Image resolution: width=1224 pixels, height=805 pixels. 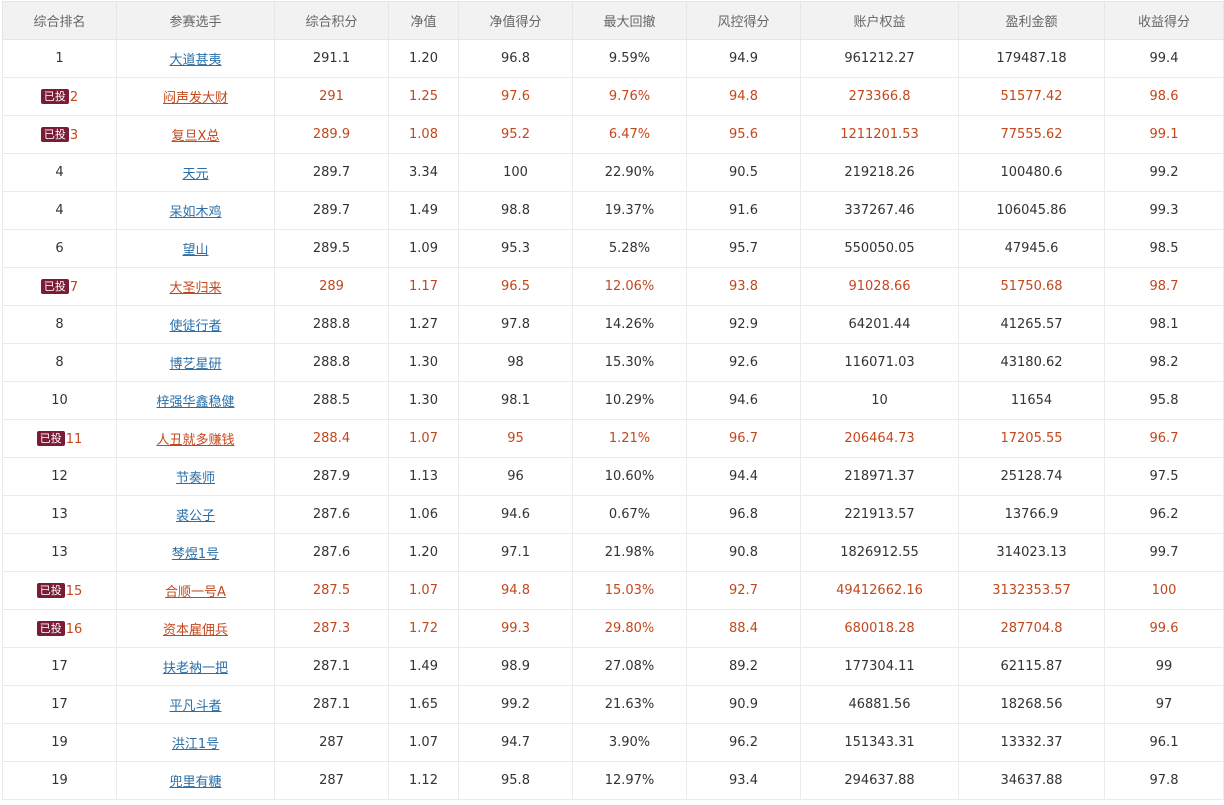 What do you see at coordinates (331, 210) in the screenshot?
I see `total-score-cell: 289.7` at bounding box center [331, 210].